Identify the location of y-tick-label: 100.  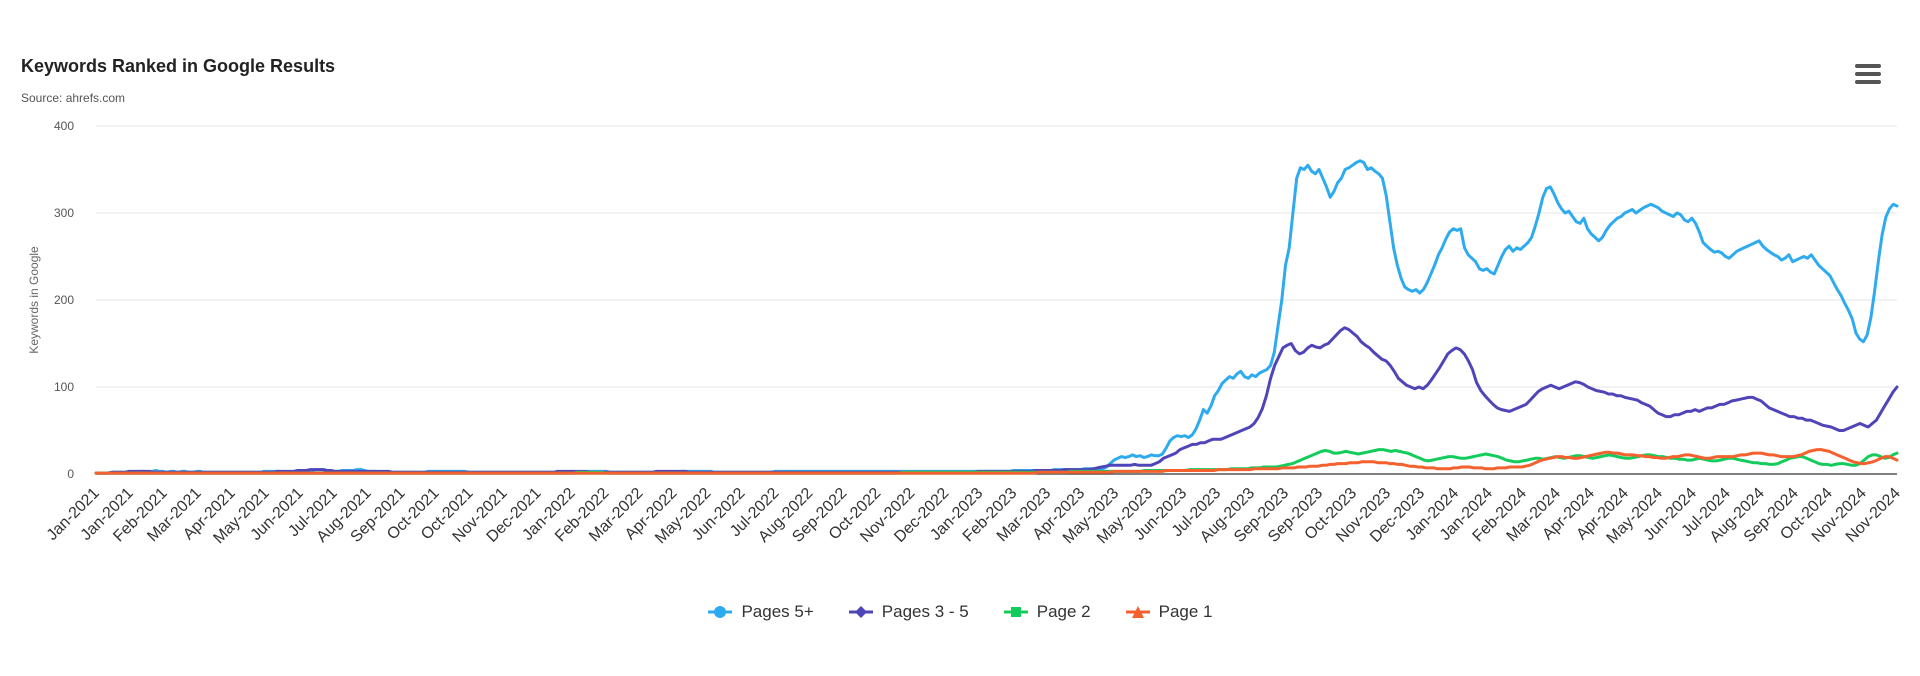
(64, 387).